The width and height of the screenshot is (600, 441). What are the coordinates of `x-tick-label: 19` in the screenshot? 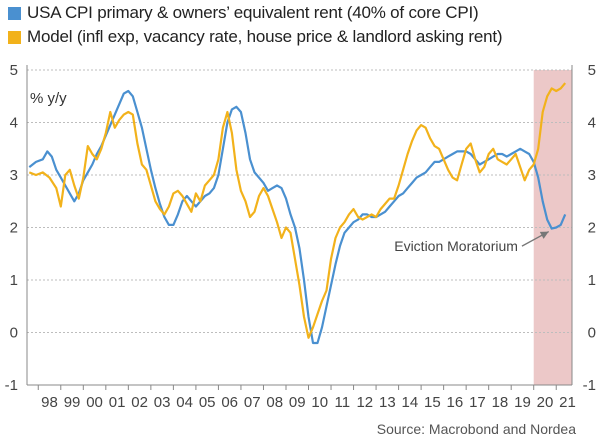 It's located at (522, 402).